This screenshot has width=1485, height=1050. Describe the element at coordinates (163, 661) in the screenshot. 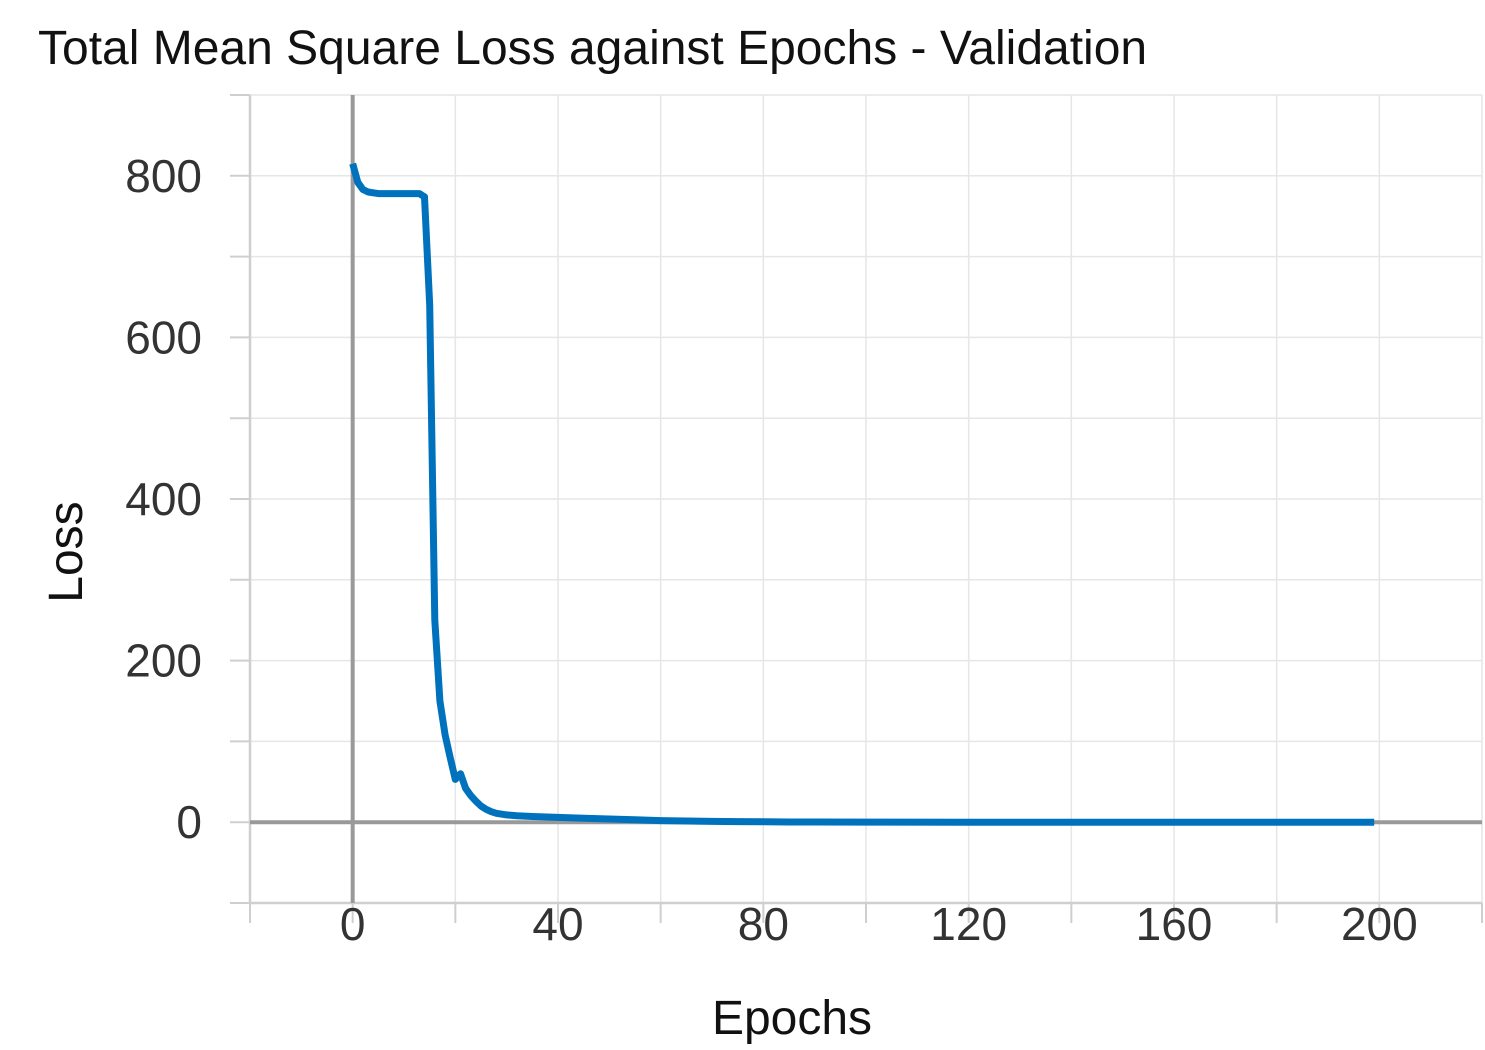

I see `y-tick-label: 200` at that location.